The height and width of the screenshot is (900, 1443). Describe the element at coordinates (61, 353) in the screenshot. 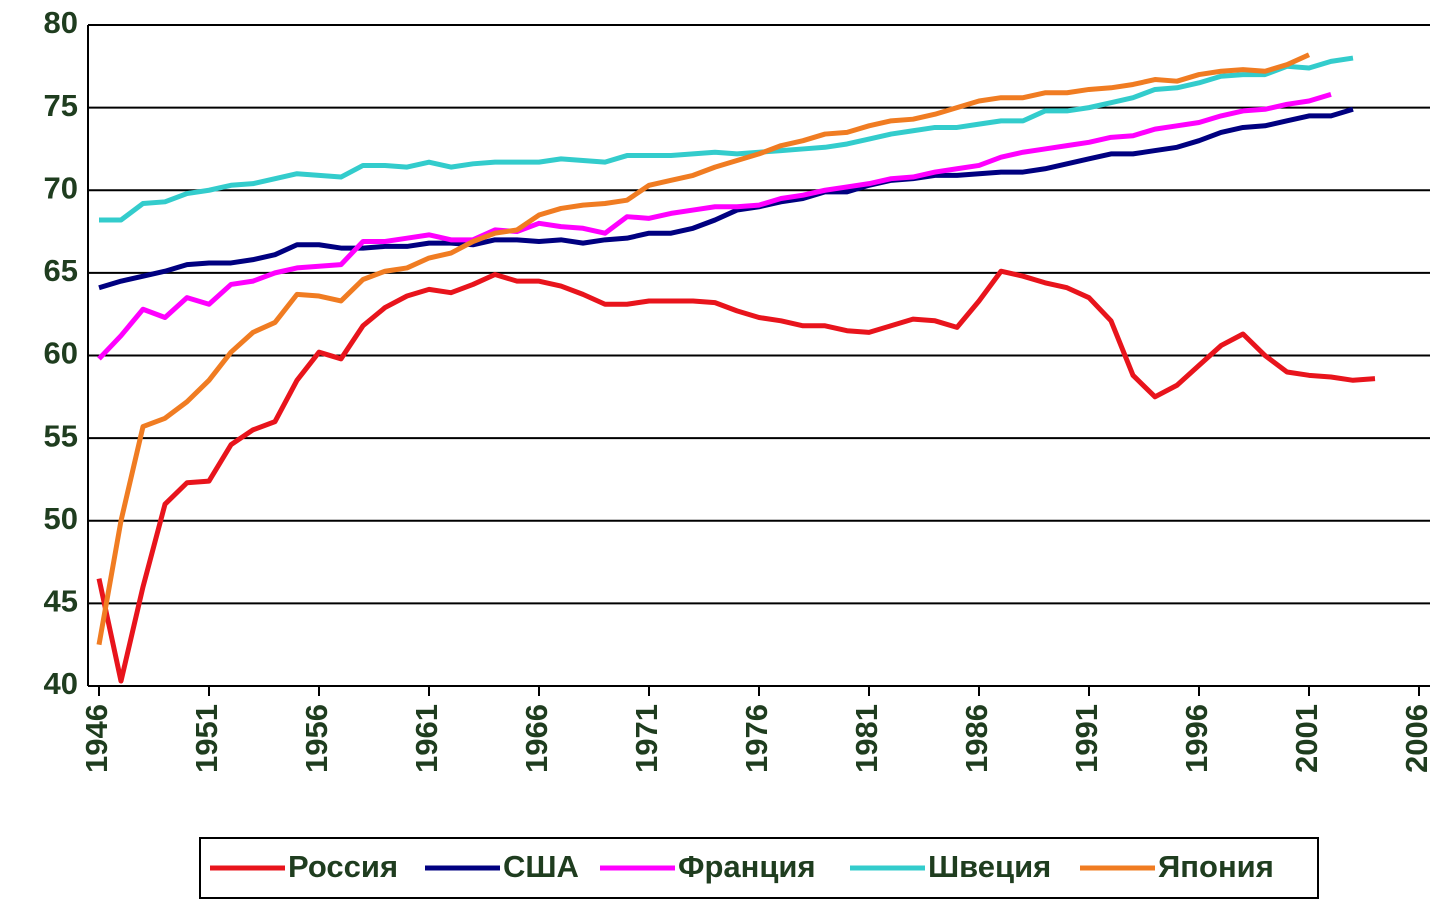

I see `y-tick-label: 60` at that location.